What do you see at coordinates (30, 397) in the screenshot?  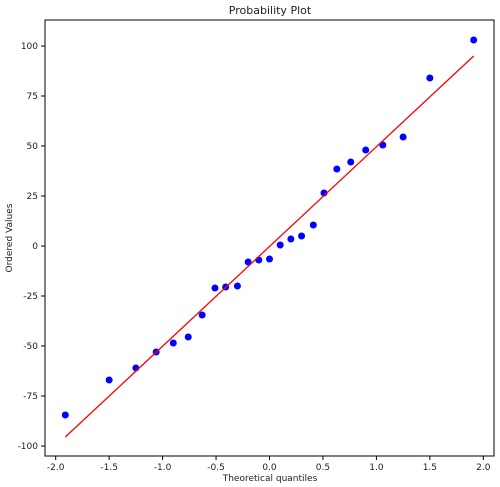 I see `y-tick-label: -75` at bounding box center [30, 397].